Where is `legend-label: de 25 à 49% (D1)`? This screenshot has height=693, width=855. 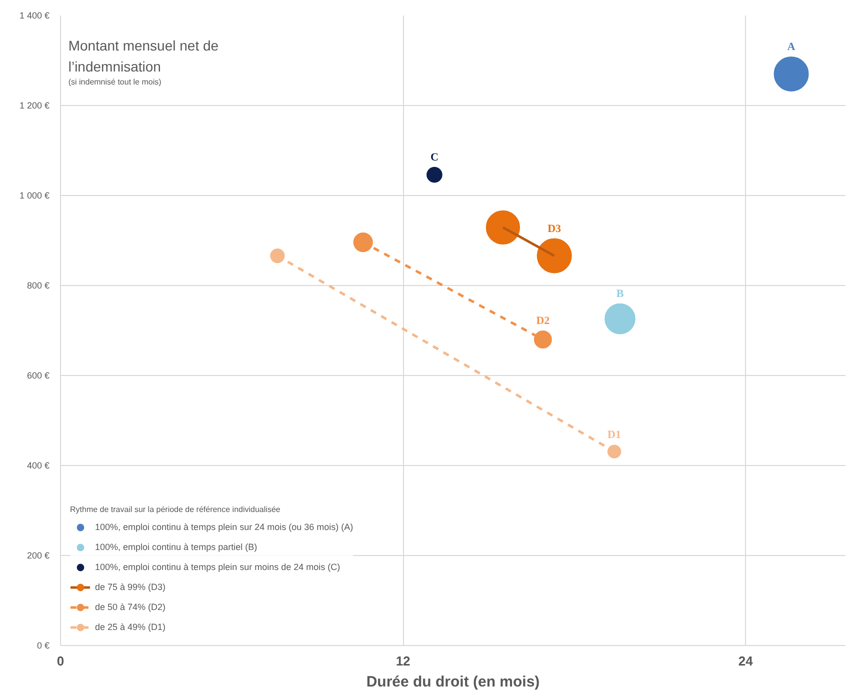
legend-label: de 25 à 49% (D1) is located at coordinates (130, 627).